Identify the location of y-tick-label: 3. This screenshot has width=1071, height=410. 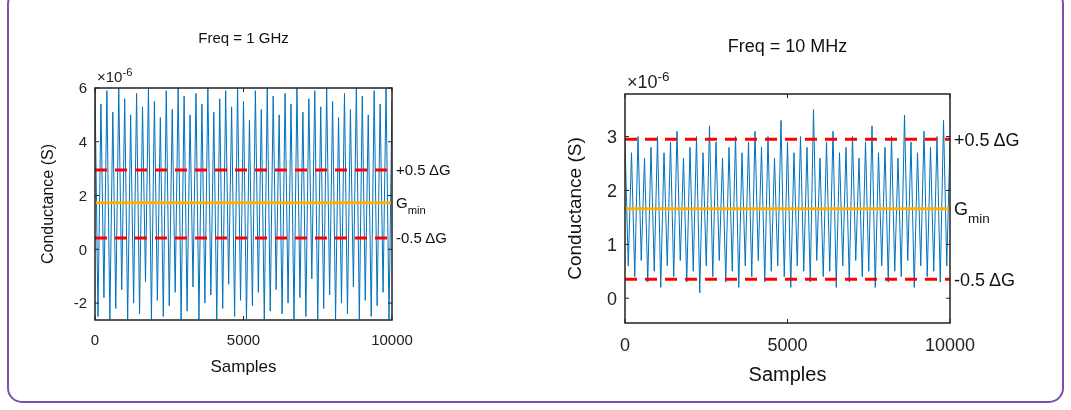
(611, 136).